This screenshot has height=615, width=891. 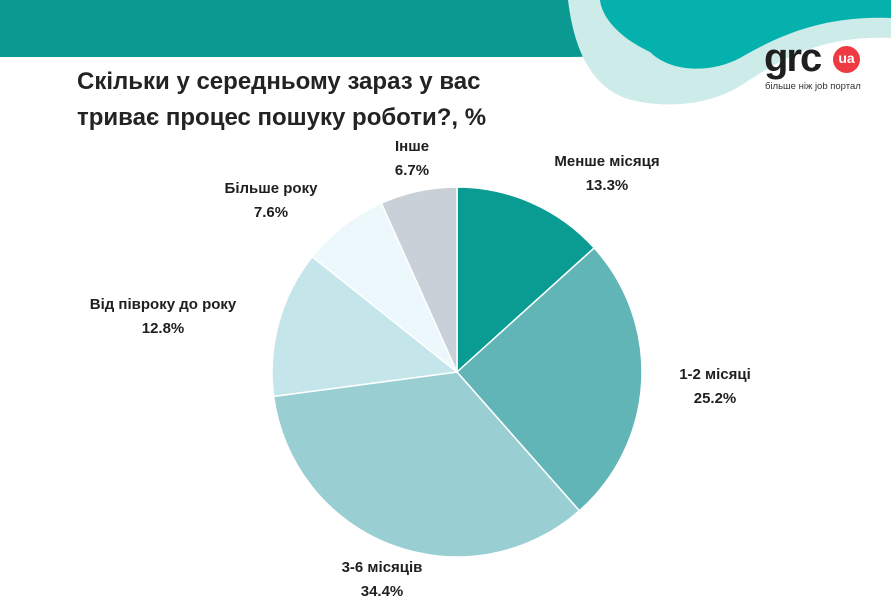 What do you see at coordinates (325, 28) in the screenshot?
I see `header-teal-band` at bounding box center [325, 28].